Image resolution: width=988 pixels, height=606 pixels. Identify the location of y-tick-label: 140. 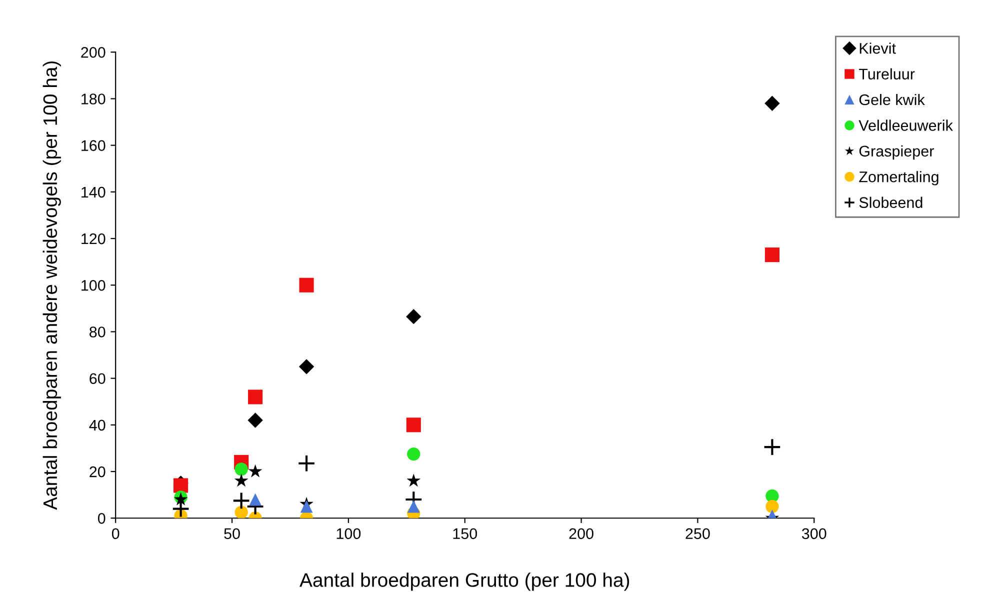
(94, 192).